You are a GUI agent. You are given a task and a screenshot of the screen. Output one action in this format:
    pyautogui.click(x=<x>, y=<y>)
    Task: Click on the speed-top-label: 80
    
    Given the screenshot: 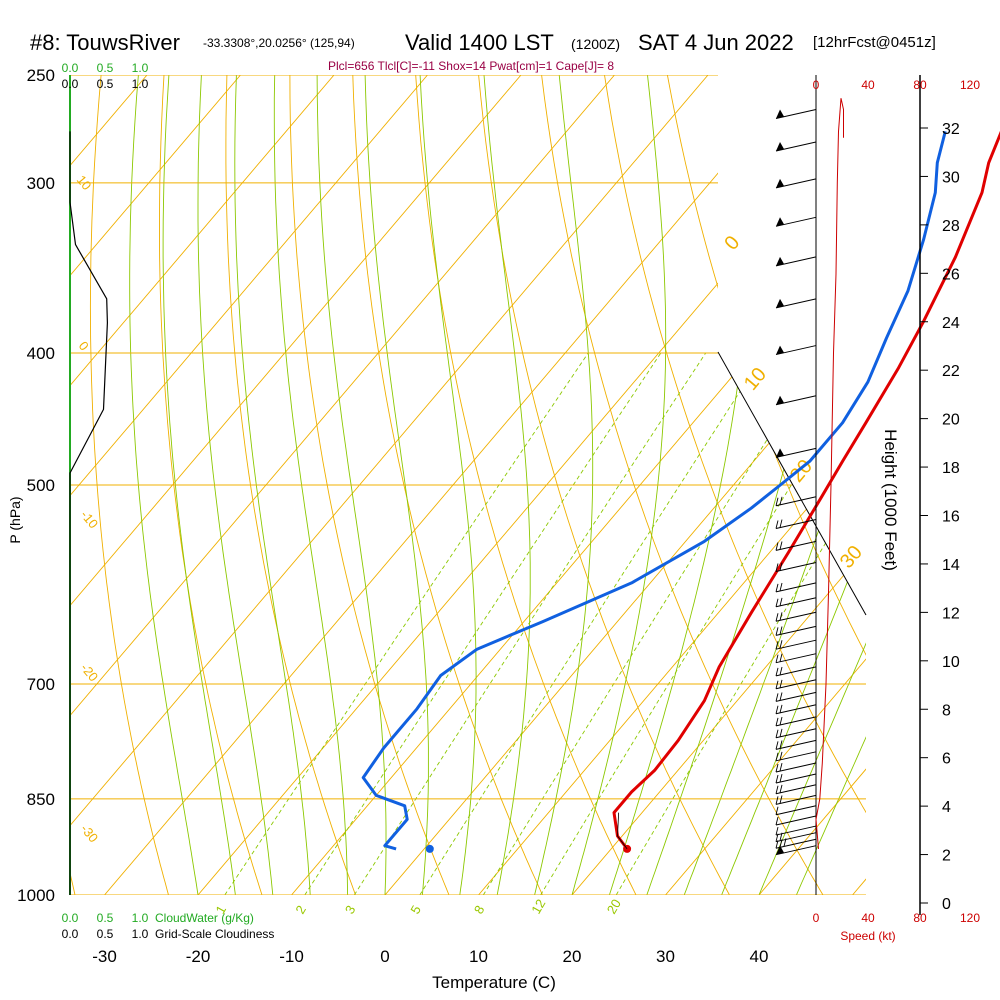 What is the action you would take?
    pyautogui.click(x=920, y=85)
    